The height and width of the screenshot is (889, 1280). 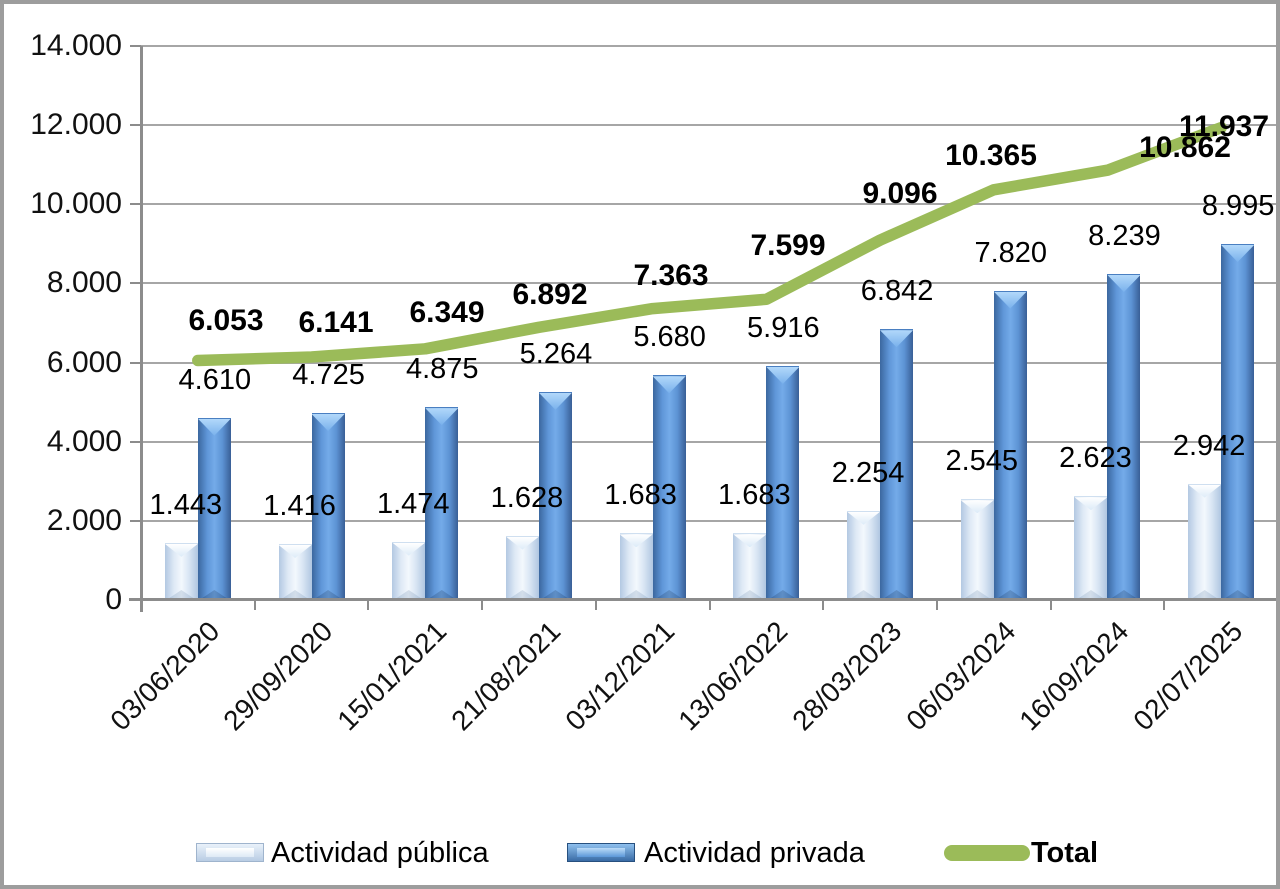 I want to click on y-axis-tick-label: 0, so click(x=113, y=599).